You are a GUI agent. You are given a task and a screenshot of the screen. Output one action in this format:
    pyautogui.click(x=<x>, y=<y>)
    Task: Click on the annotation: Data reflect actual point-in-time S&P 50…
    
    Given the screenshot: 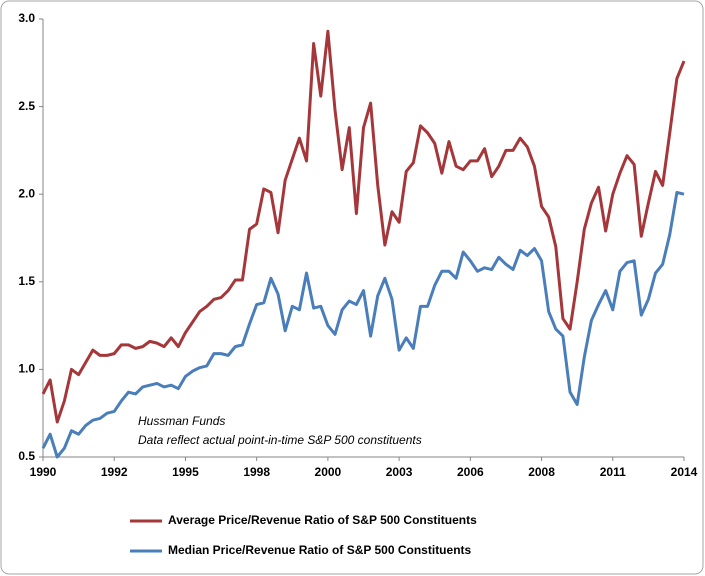 What is the action you would take?
    pyautogui.click(x=280, y=440)
    